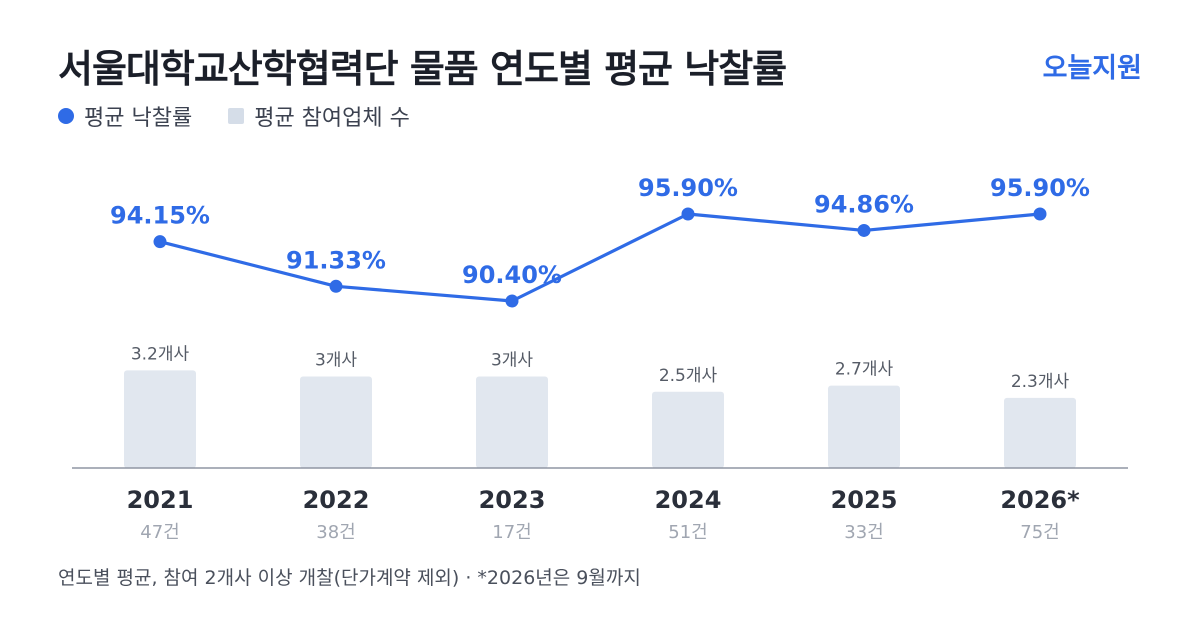 This screenshot has width=1200, height=630. I want to click on bar-2024, so click(688, 429).